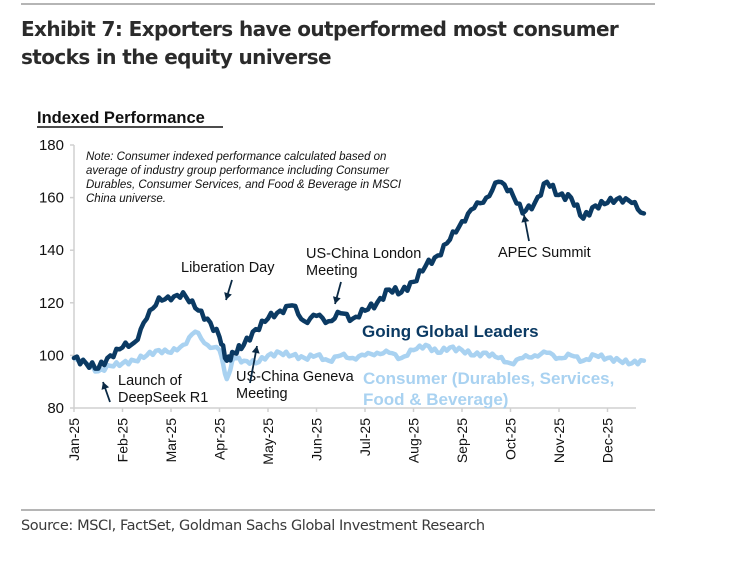 The width and height of the screenshot is (737, 574). I want to click on x-tick-label: Dec-25, so click(608, 440).